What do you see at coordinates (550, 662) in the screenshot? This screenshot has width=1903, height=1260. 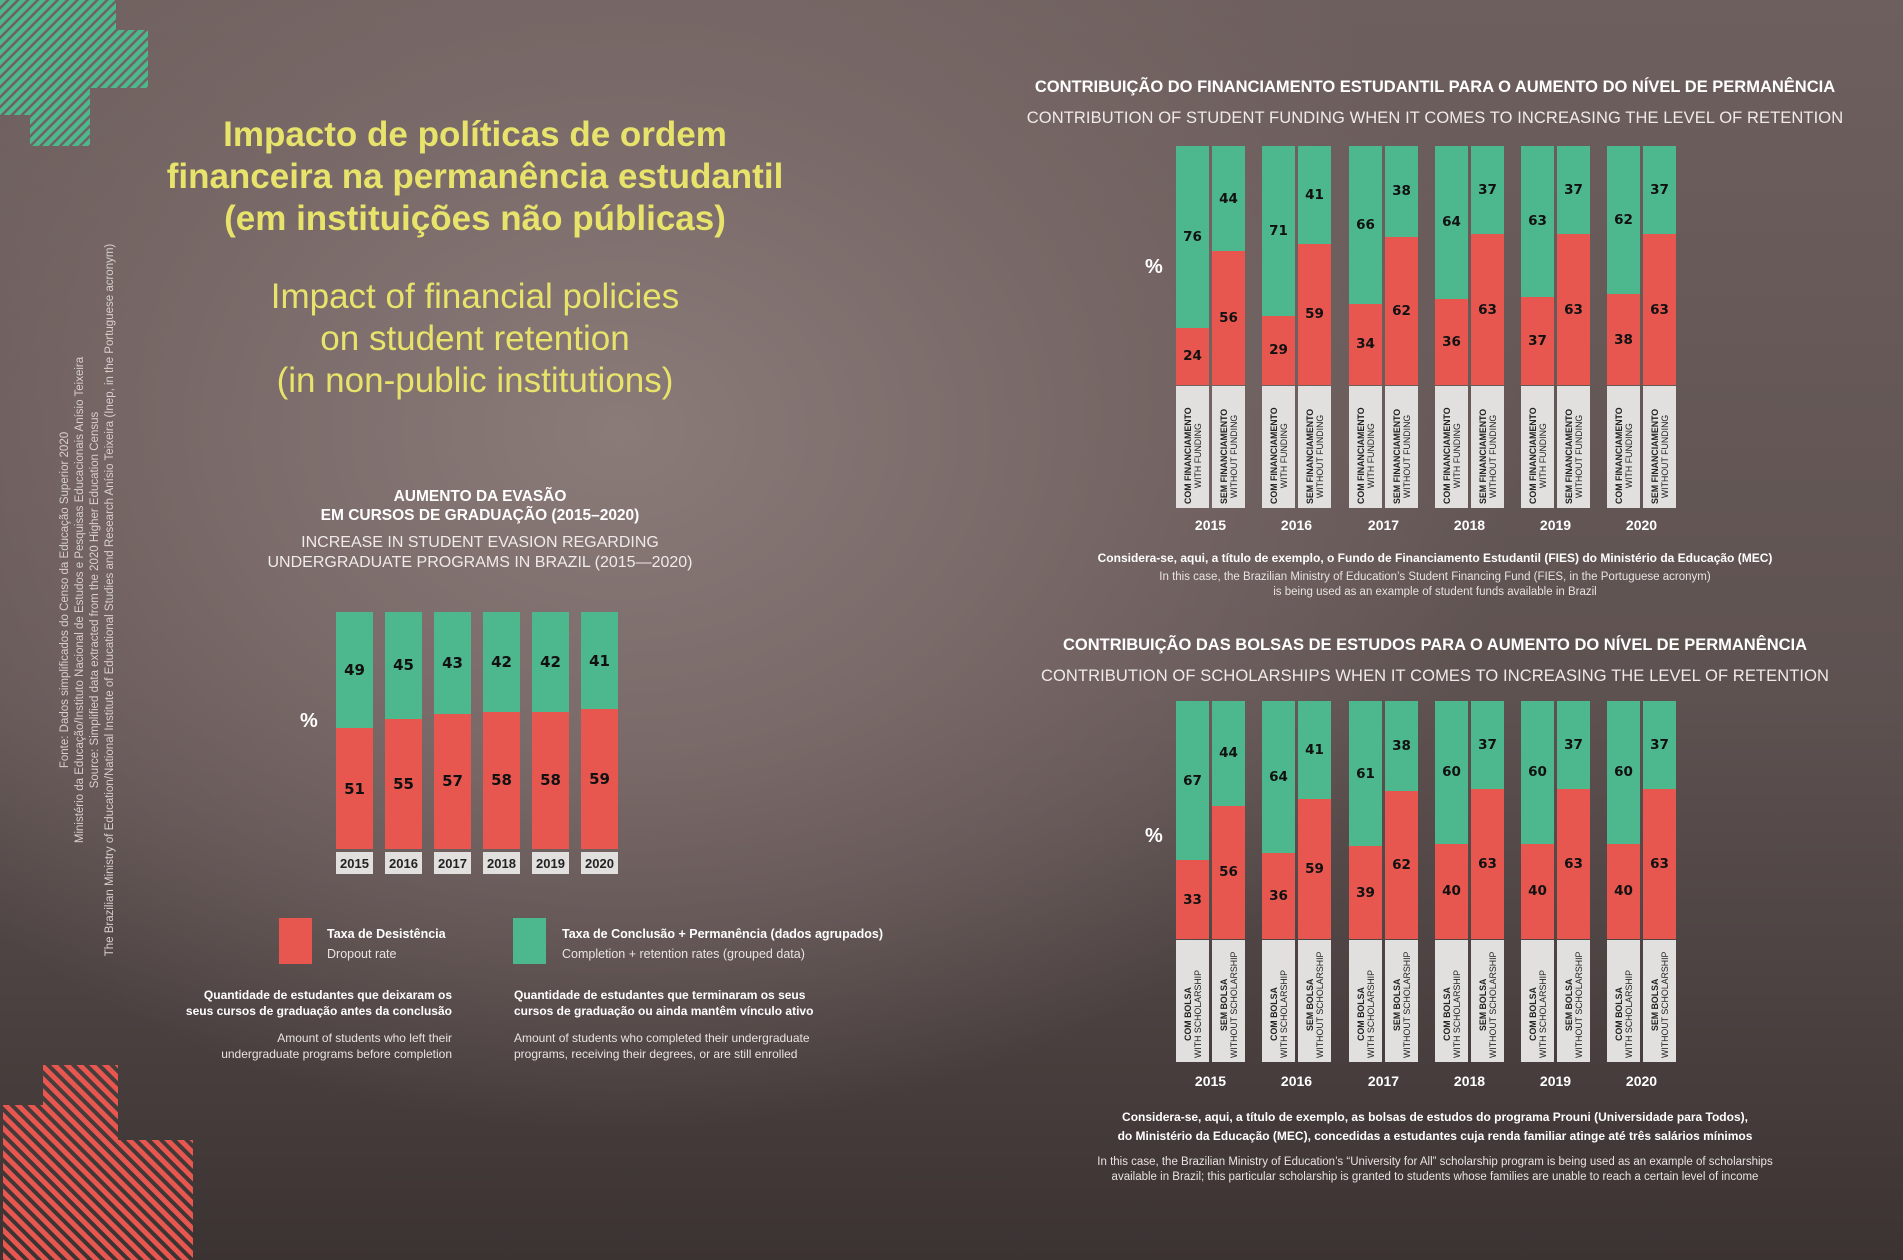 I see `bar-retention: 42` at bounding box center [550, 662].